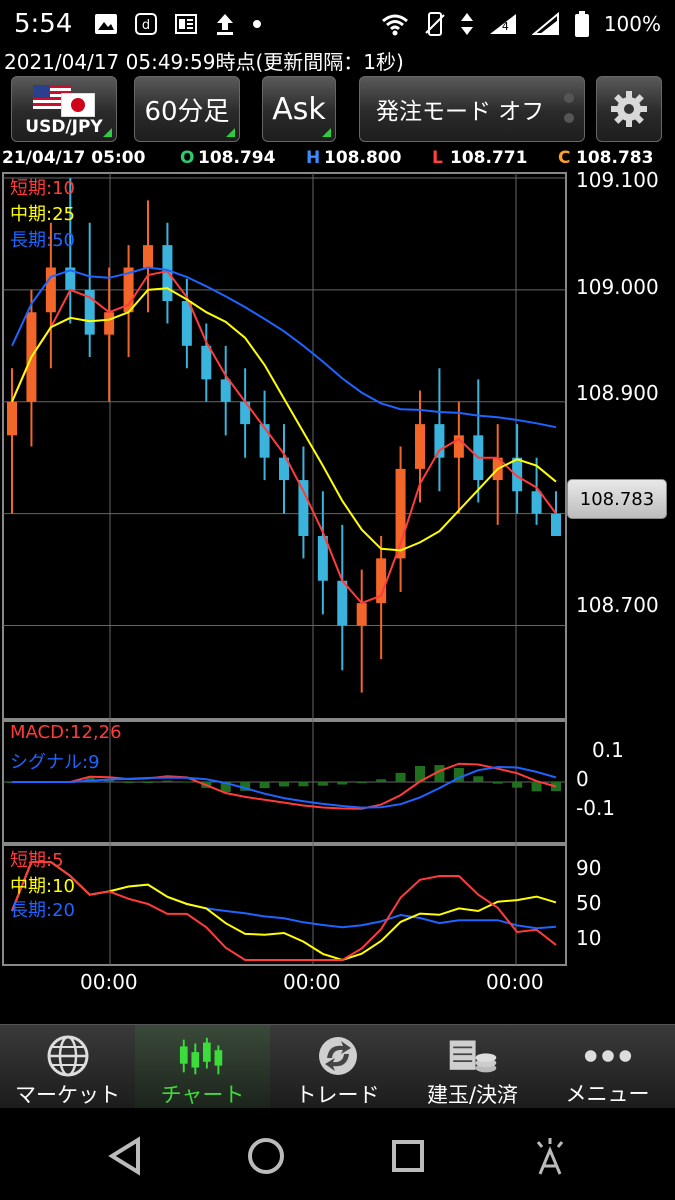 This screenshot has width=675, height=1200. What do you see at coordinates (266, 1156) in the screenshot?
I see `home-icon` at bounding box center [266, 1156].